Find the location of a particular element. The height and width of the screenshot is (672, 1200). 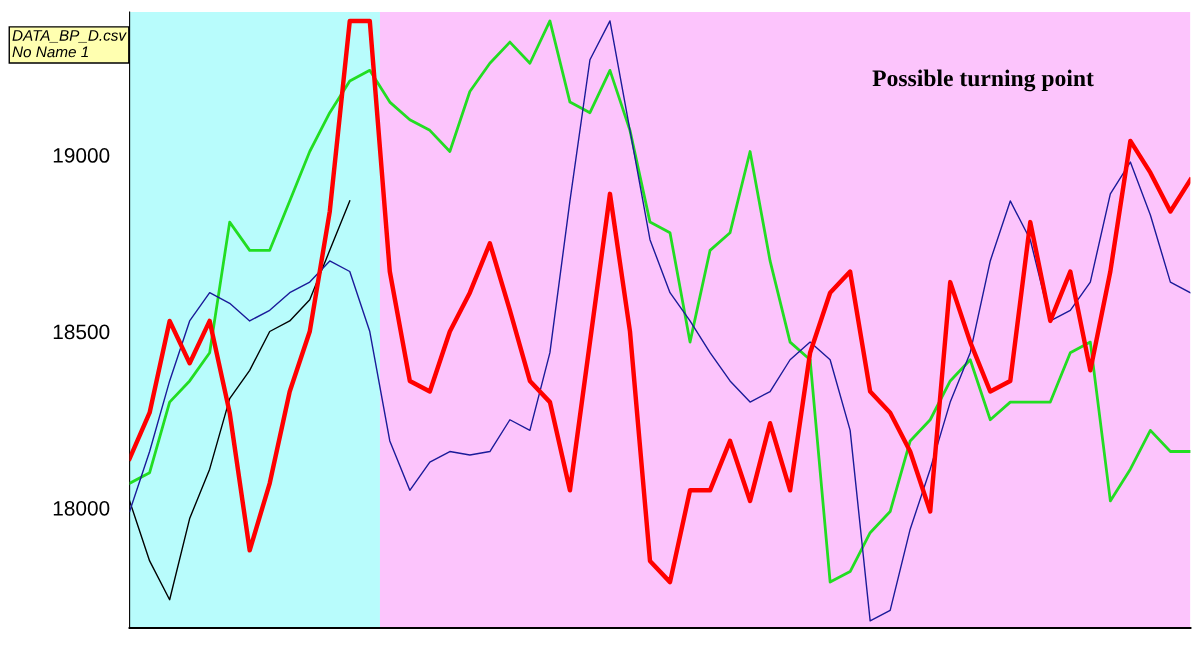

y-tick-label: 19000 is located at coordinates (81, 155).